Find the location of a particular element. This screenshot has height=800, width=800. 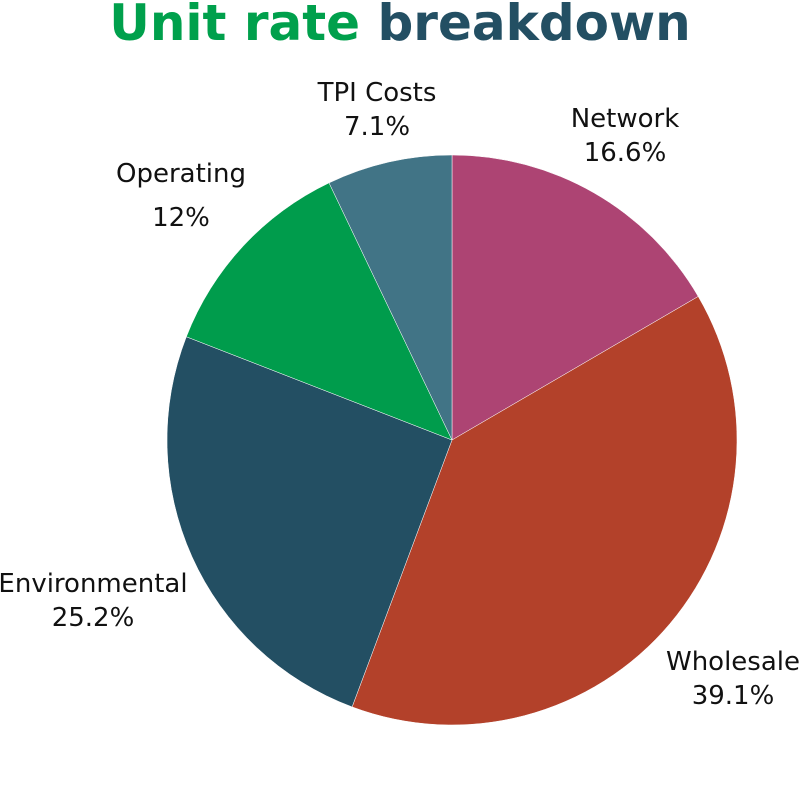

pie-slice-network is located at coordinates (575, 297).